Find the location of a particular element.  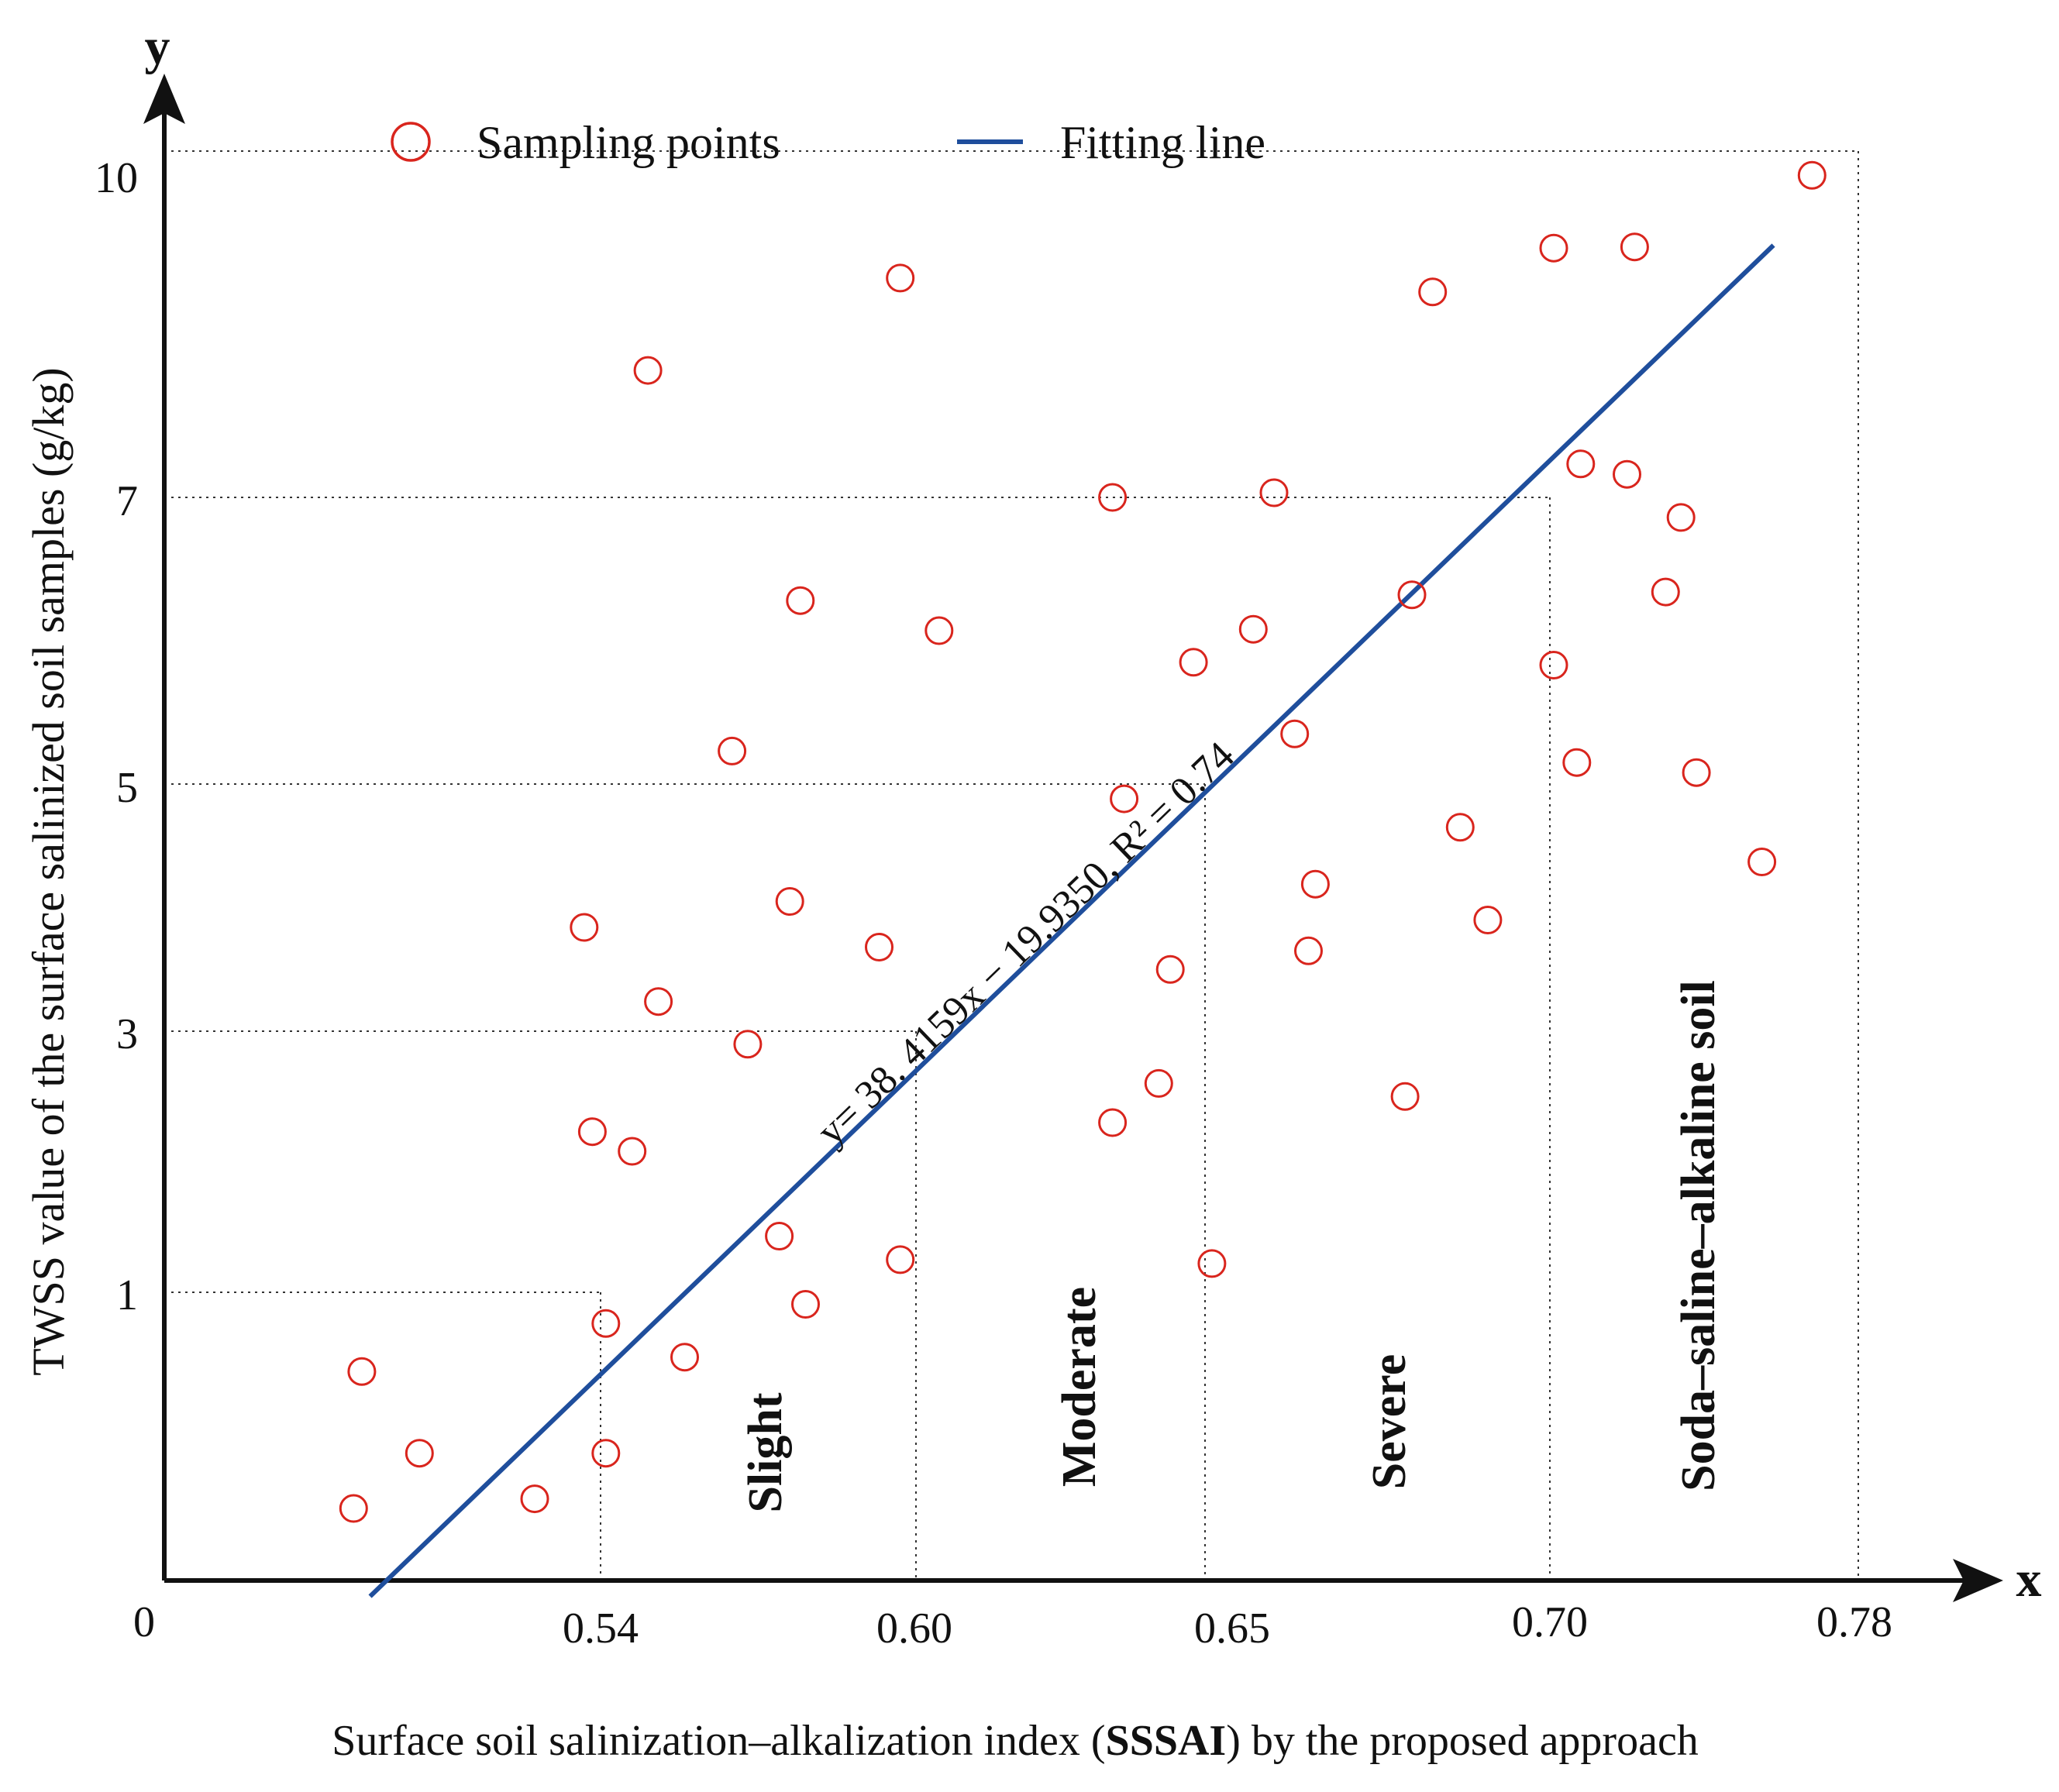

x-tick-label: 0.65 is located at coordinates (1232, 1629).